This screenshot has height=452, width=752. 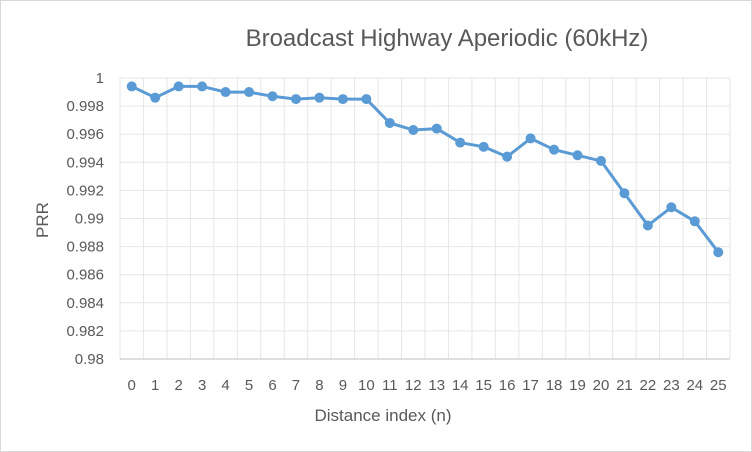 What do you see at coordinates (447, 38) in the screenshot?
I see `chart-title: Broadcast Highway Aperiodic (60kHz)` at bounding box center [447, 38].